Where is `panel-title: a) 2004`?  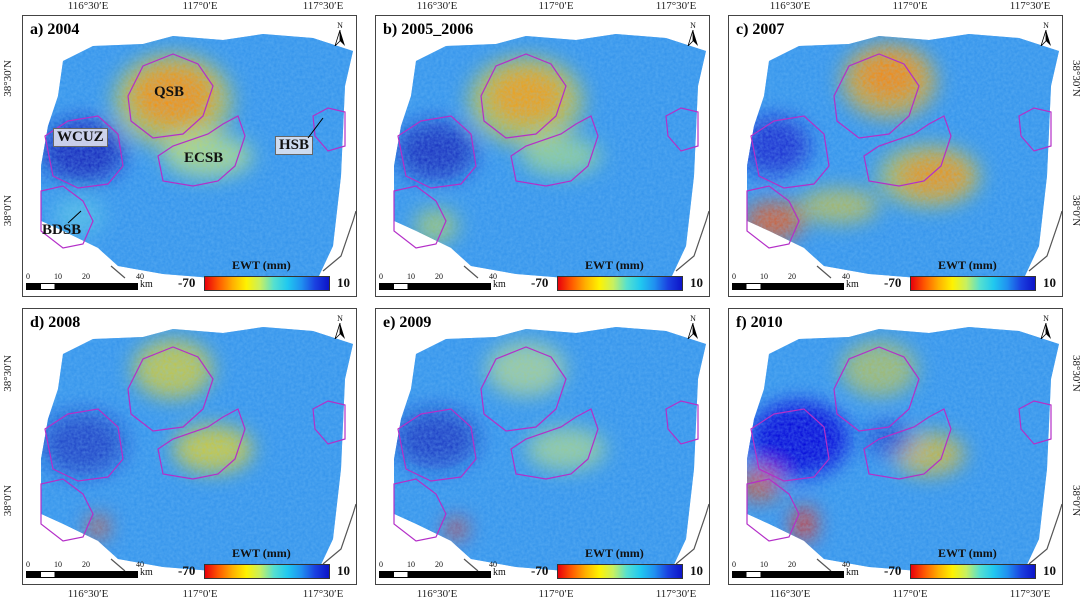
panel-title: a) 2004 is located at coordinates (55, 29).